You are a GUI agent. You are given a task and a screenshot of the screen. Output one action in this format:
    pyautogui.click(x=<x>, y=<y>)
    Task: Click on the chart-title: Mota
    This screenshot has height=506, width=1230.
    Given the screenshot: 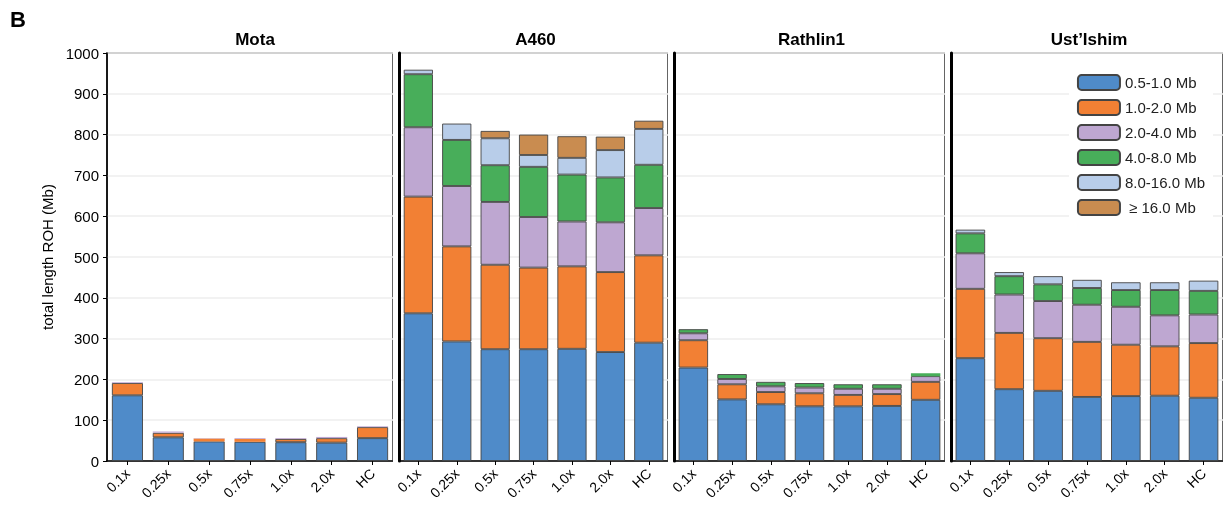 What is the action you would take?
    pyautogui.click(x=255, y=39)
    